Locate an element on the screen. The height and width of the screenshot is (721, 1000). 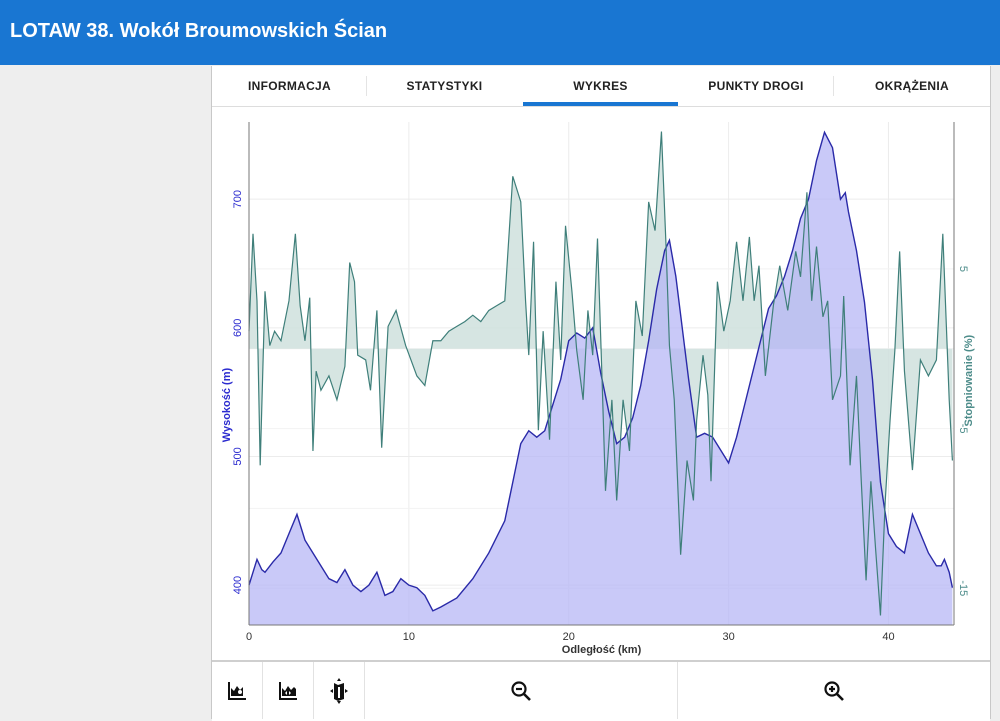
x-tick-label: 20 is located at coordinates (569, 637).